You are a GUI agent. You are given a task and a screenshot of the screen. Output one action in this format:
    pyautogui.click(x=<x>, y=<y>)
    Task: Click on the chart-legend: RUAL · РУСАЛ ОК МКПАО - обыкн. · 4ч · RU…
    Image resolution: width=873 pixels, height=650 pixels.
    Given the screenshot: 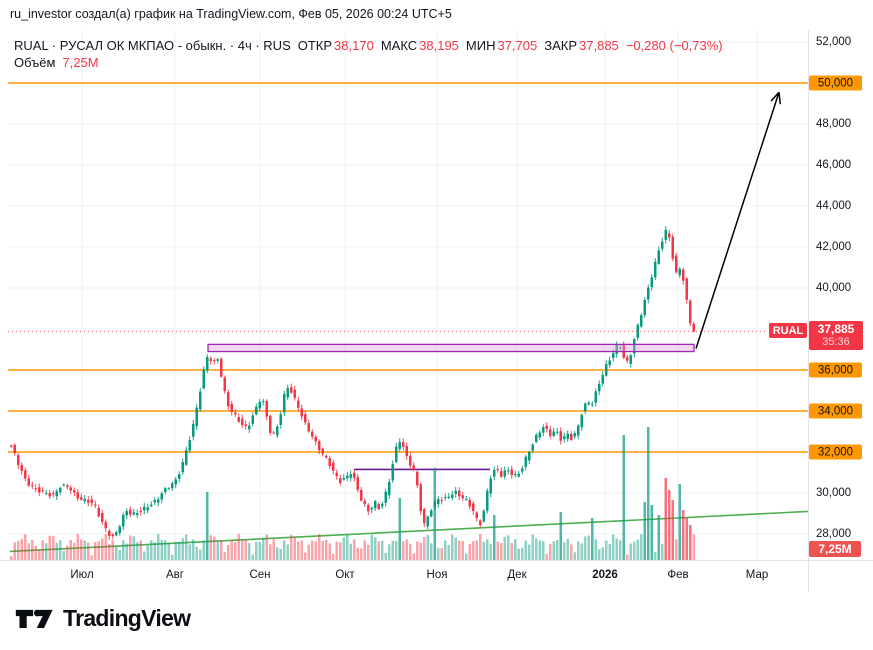 What is the action you would take?
    pyautogui.click(x=368, y=45)
    